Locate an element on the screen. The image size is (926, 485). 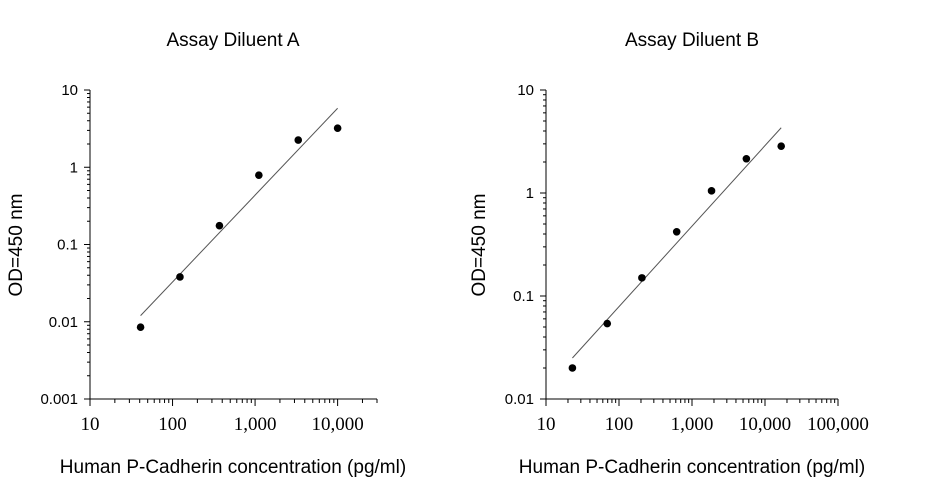
chart-title: Assay Diluent A is located at coordinates (232, 40).